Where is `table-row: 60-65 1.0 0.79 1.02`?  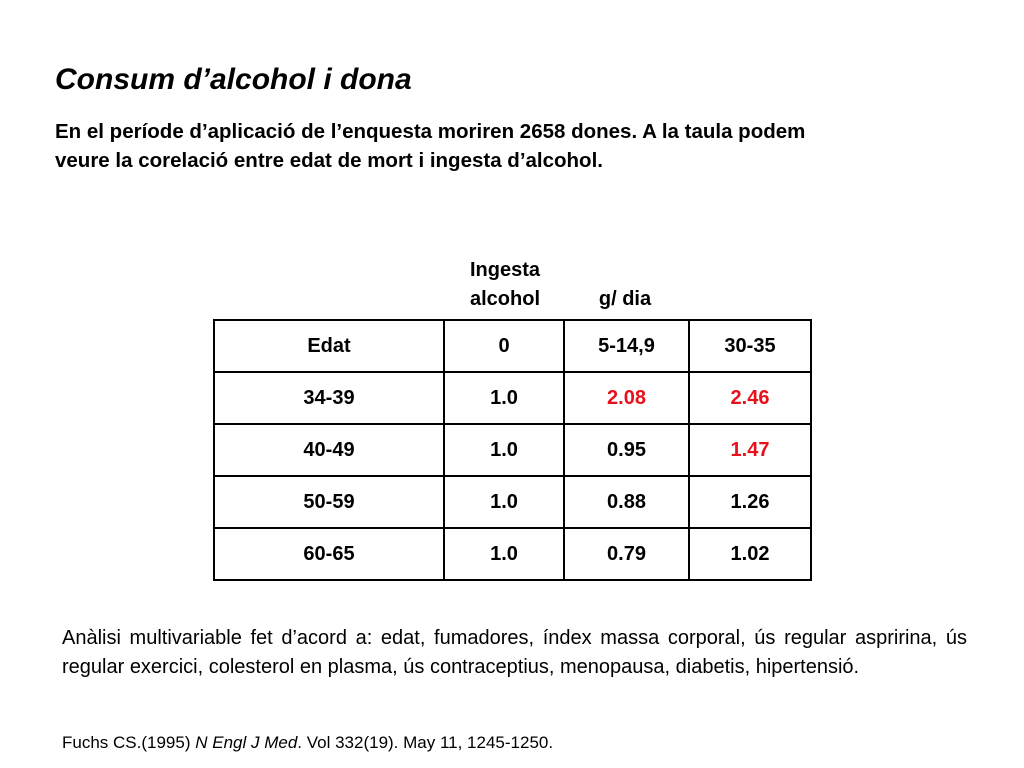
table-row: 60-65 1.0 0.79 1.02 is located at coordinates (512, 554).